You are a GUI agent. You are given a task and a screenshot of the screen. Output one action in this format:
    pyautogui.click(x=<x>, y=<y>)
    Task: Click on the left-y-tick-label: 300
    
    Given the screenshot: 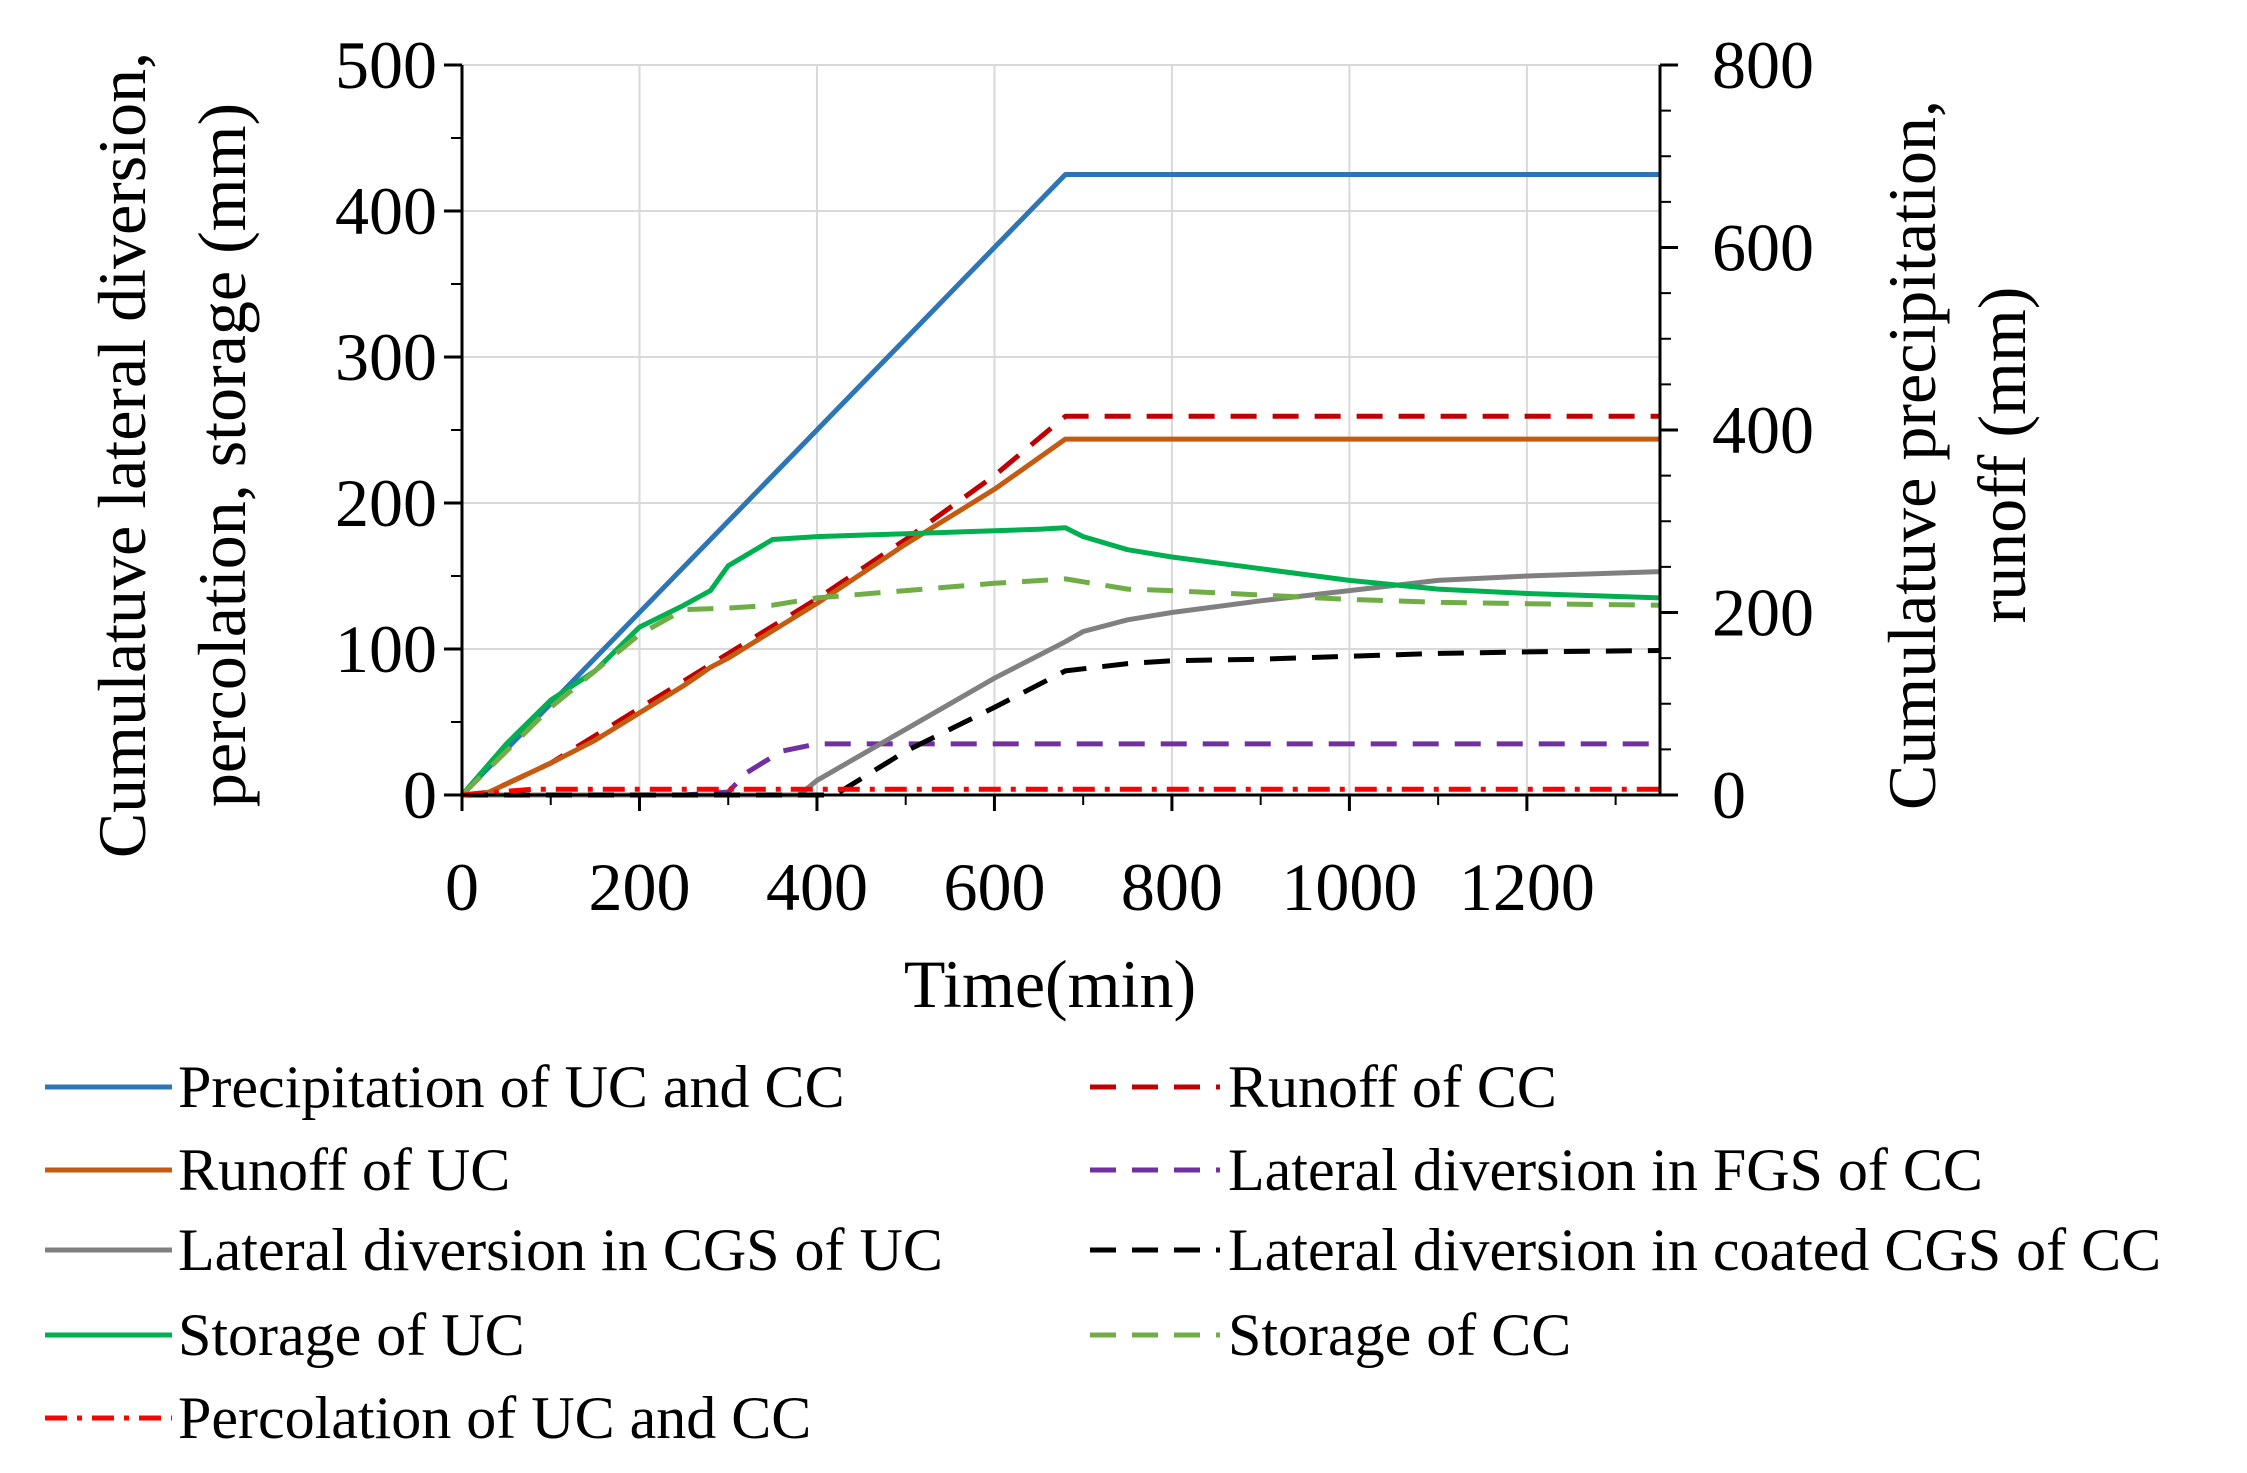 What is the action you would take?
    pyautogui.click(x=386, y=357)
    